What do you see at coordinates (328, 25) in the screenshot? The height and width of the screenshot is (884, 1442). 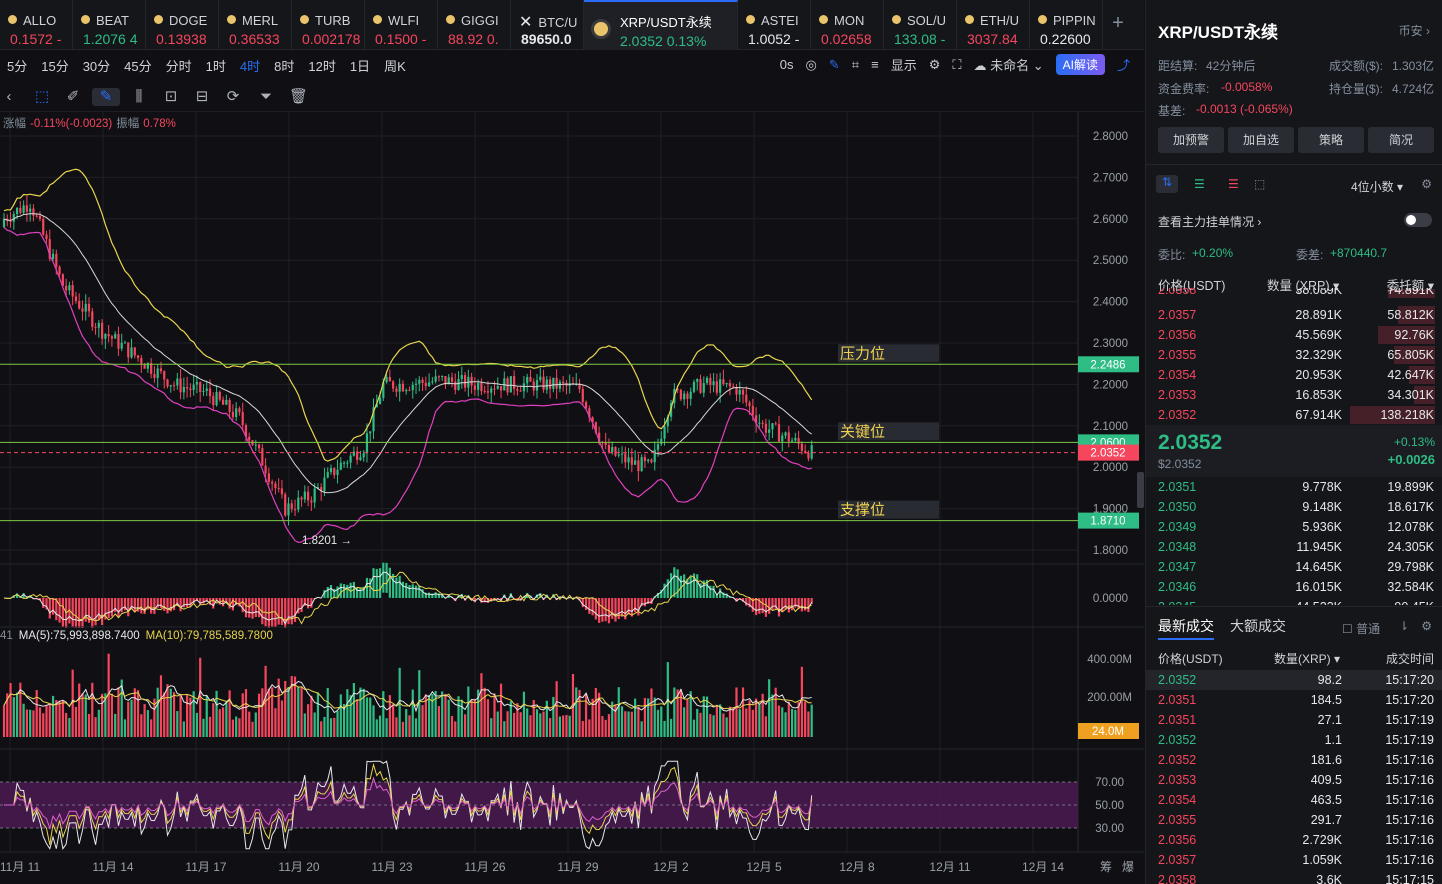 I see `ticker-tickers4: TURB 0.002178` at bounding box center [328, 25].